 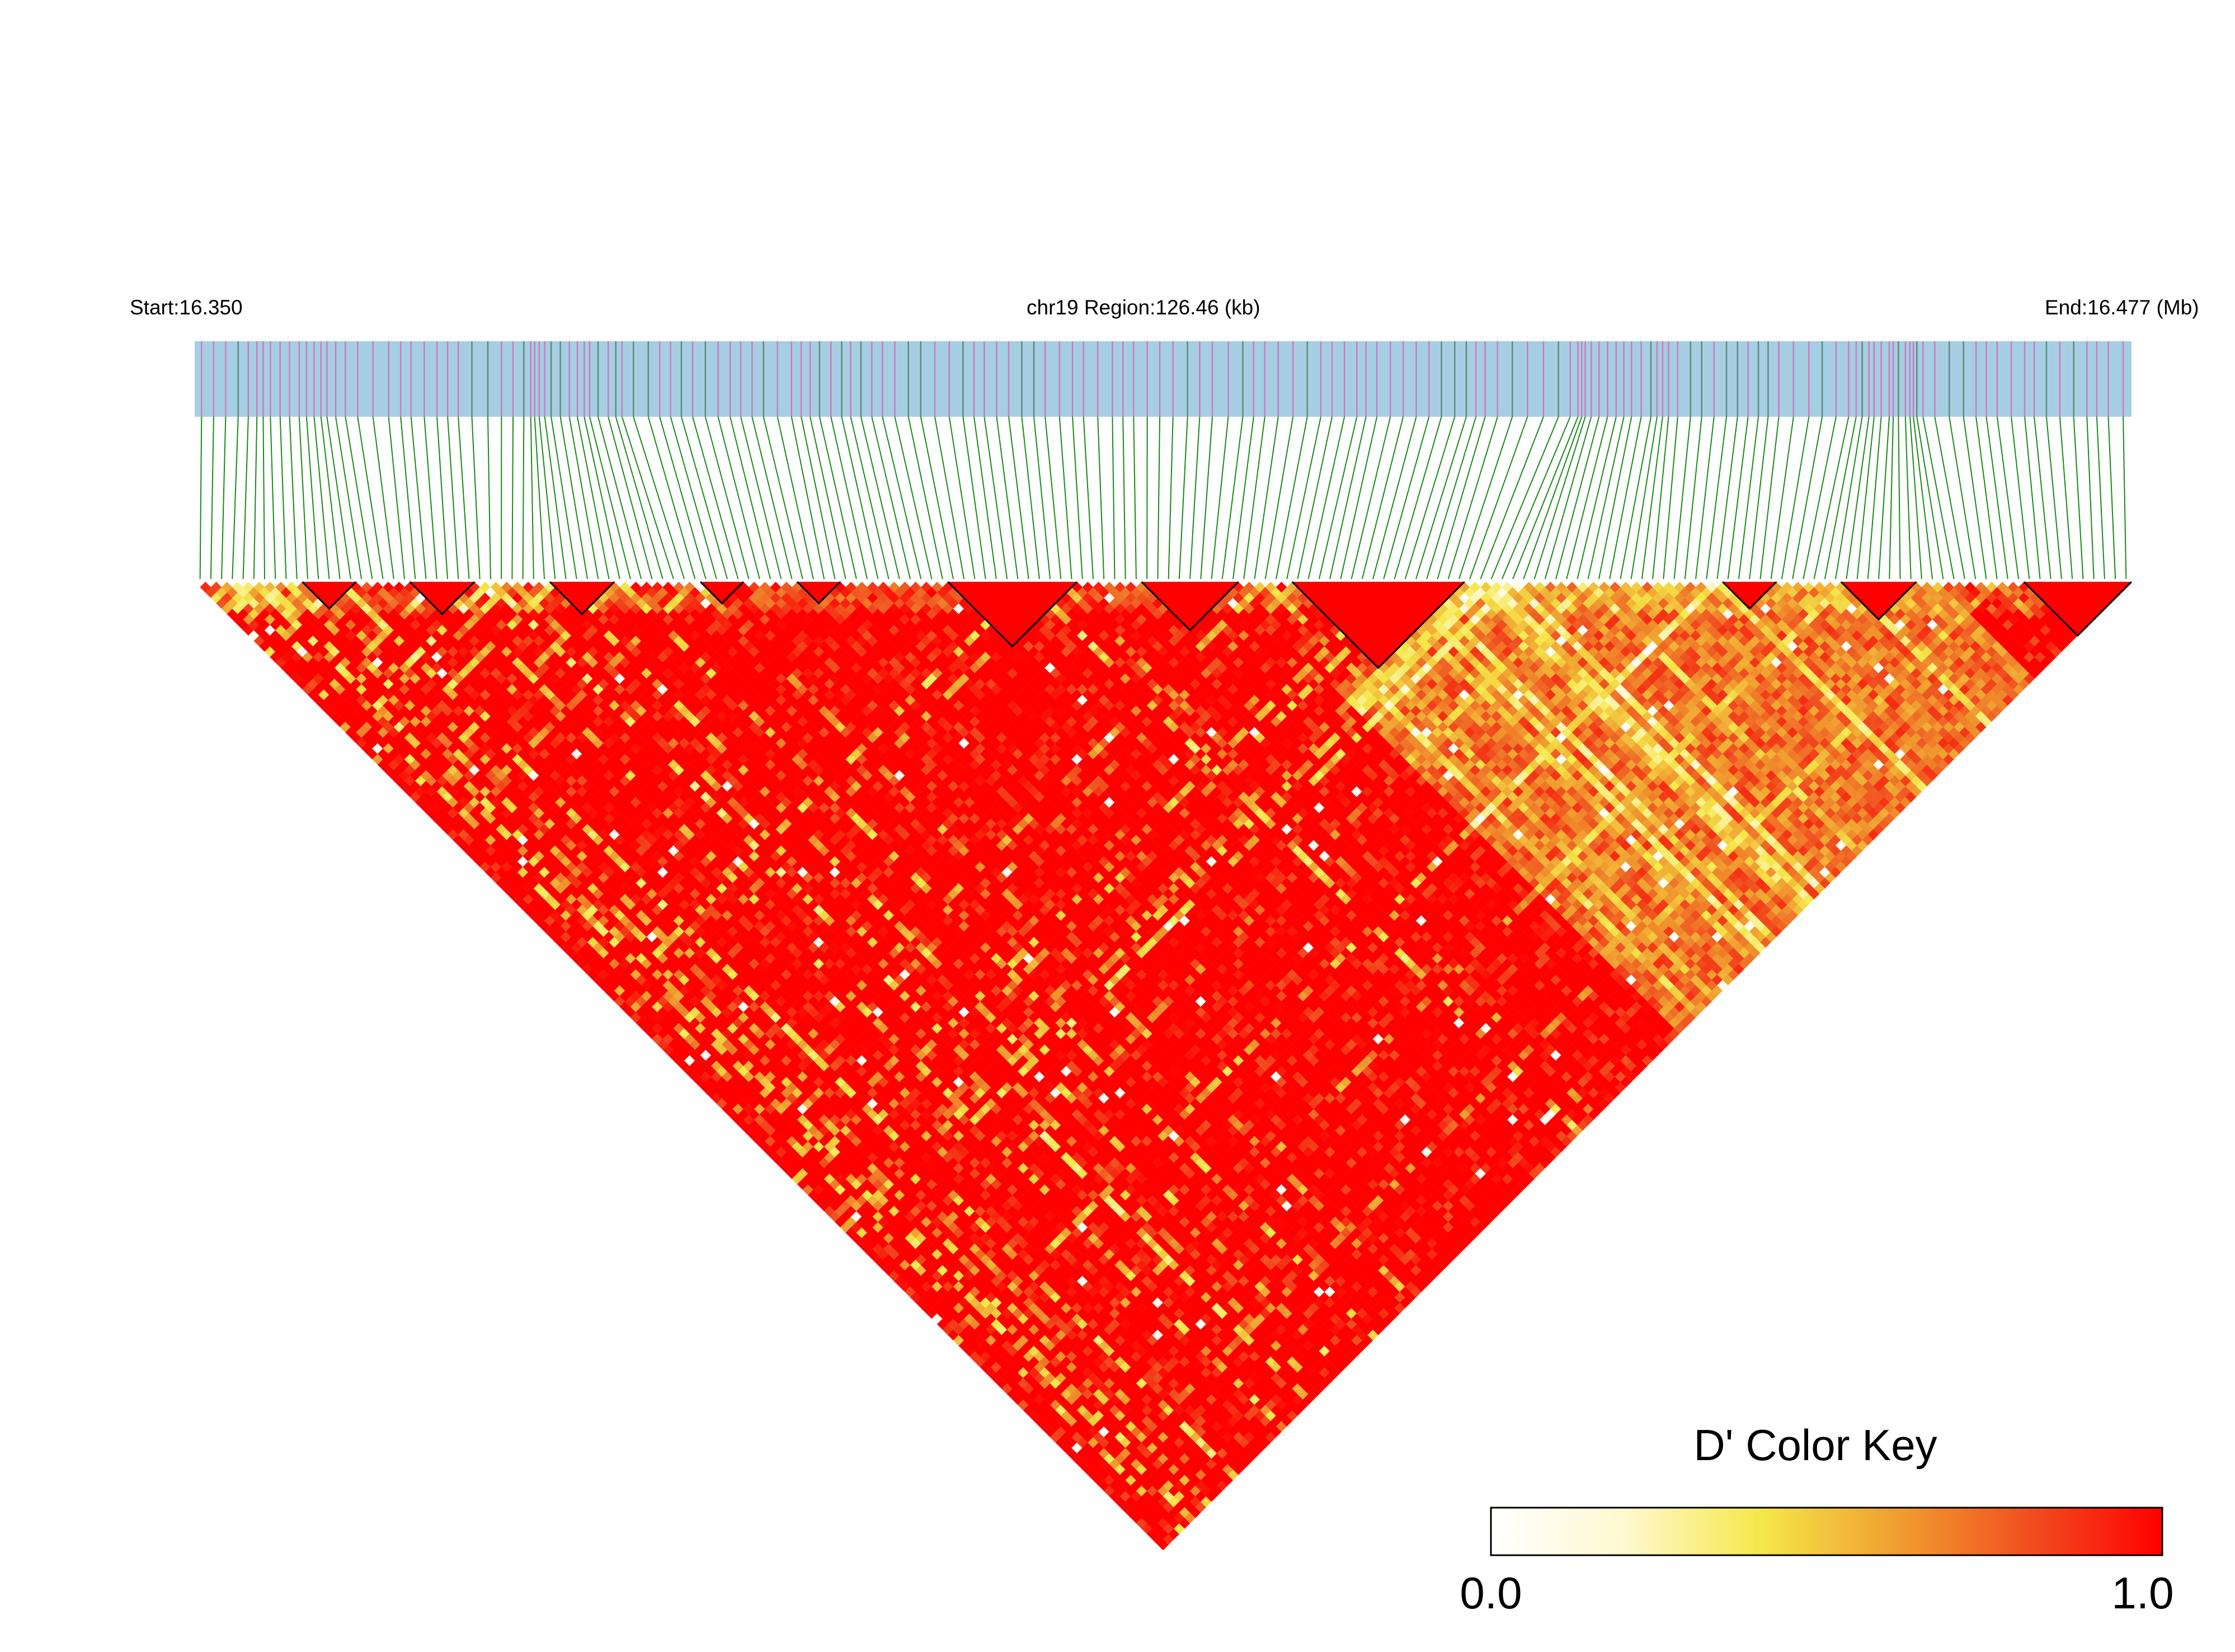 What do you see at coordinates (1163, 379) in the screenshot?
I see `snp-track-background` at bounding box center [1163, 379].